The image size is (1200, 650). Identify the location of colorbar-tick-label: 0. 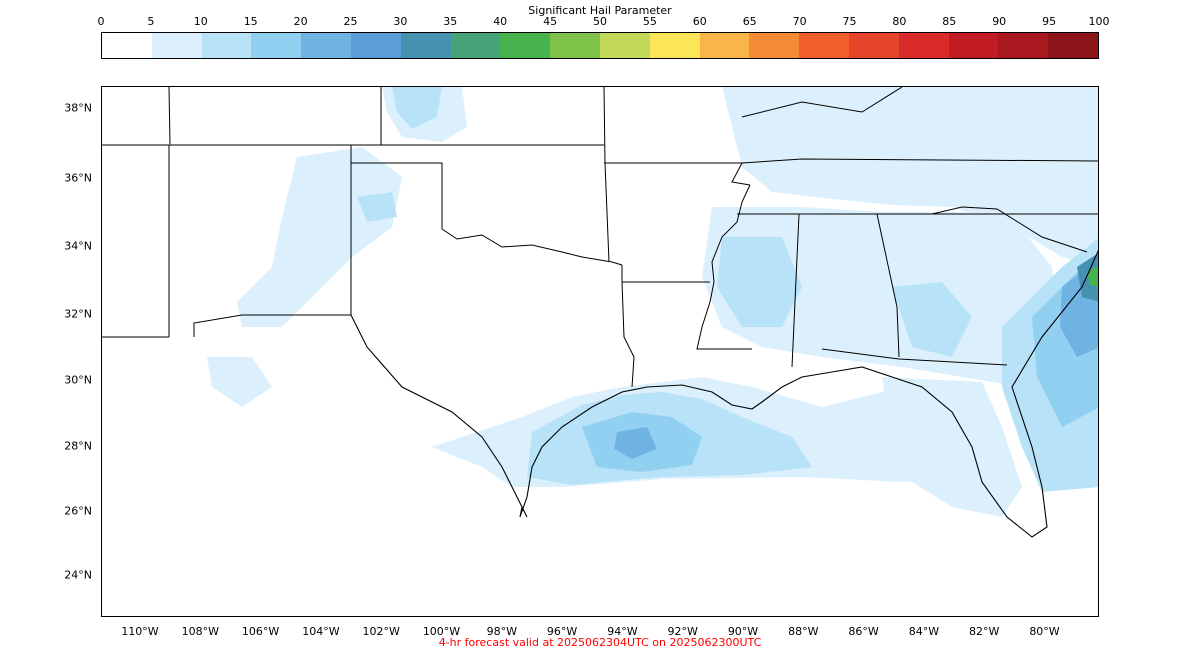
(101, 21).